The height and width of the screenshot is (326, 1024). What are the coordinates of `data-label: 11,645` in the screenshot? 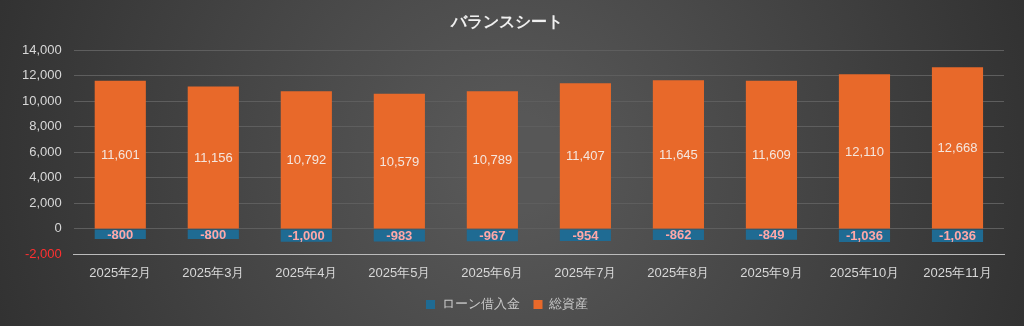 It's located at (678, 154).